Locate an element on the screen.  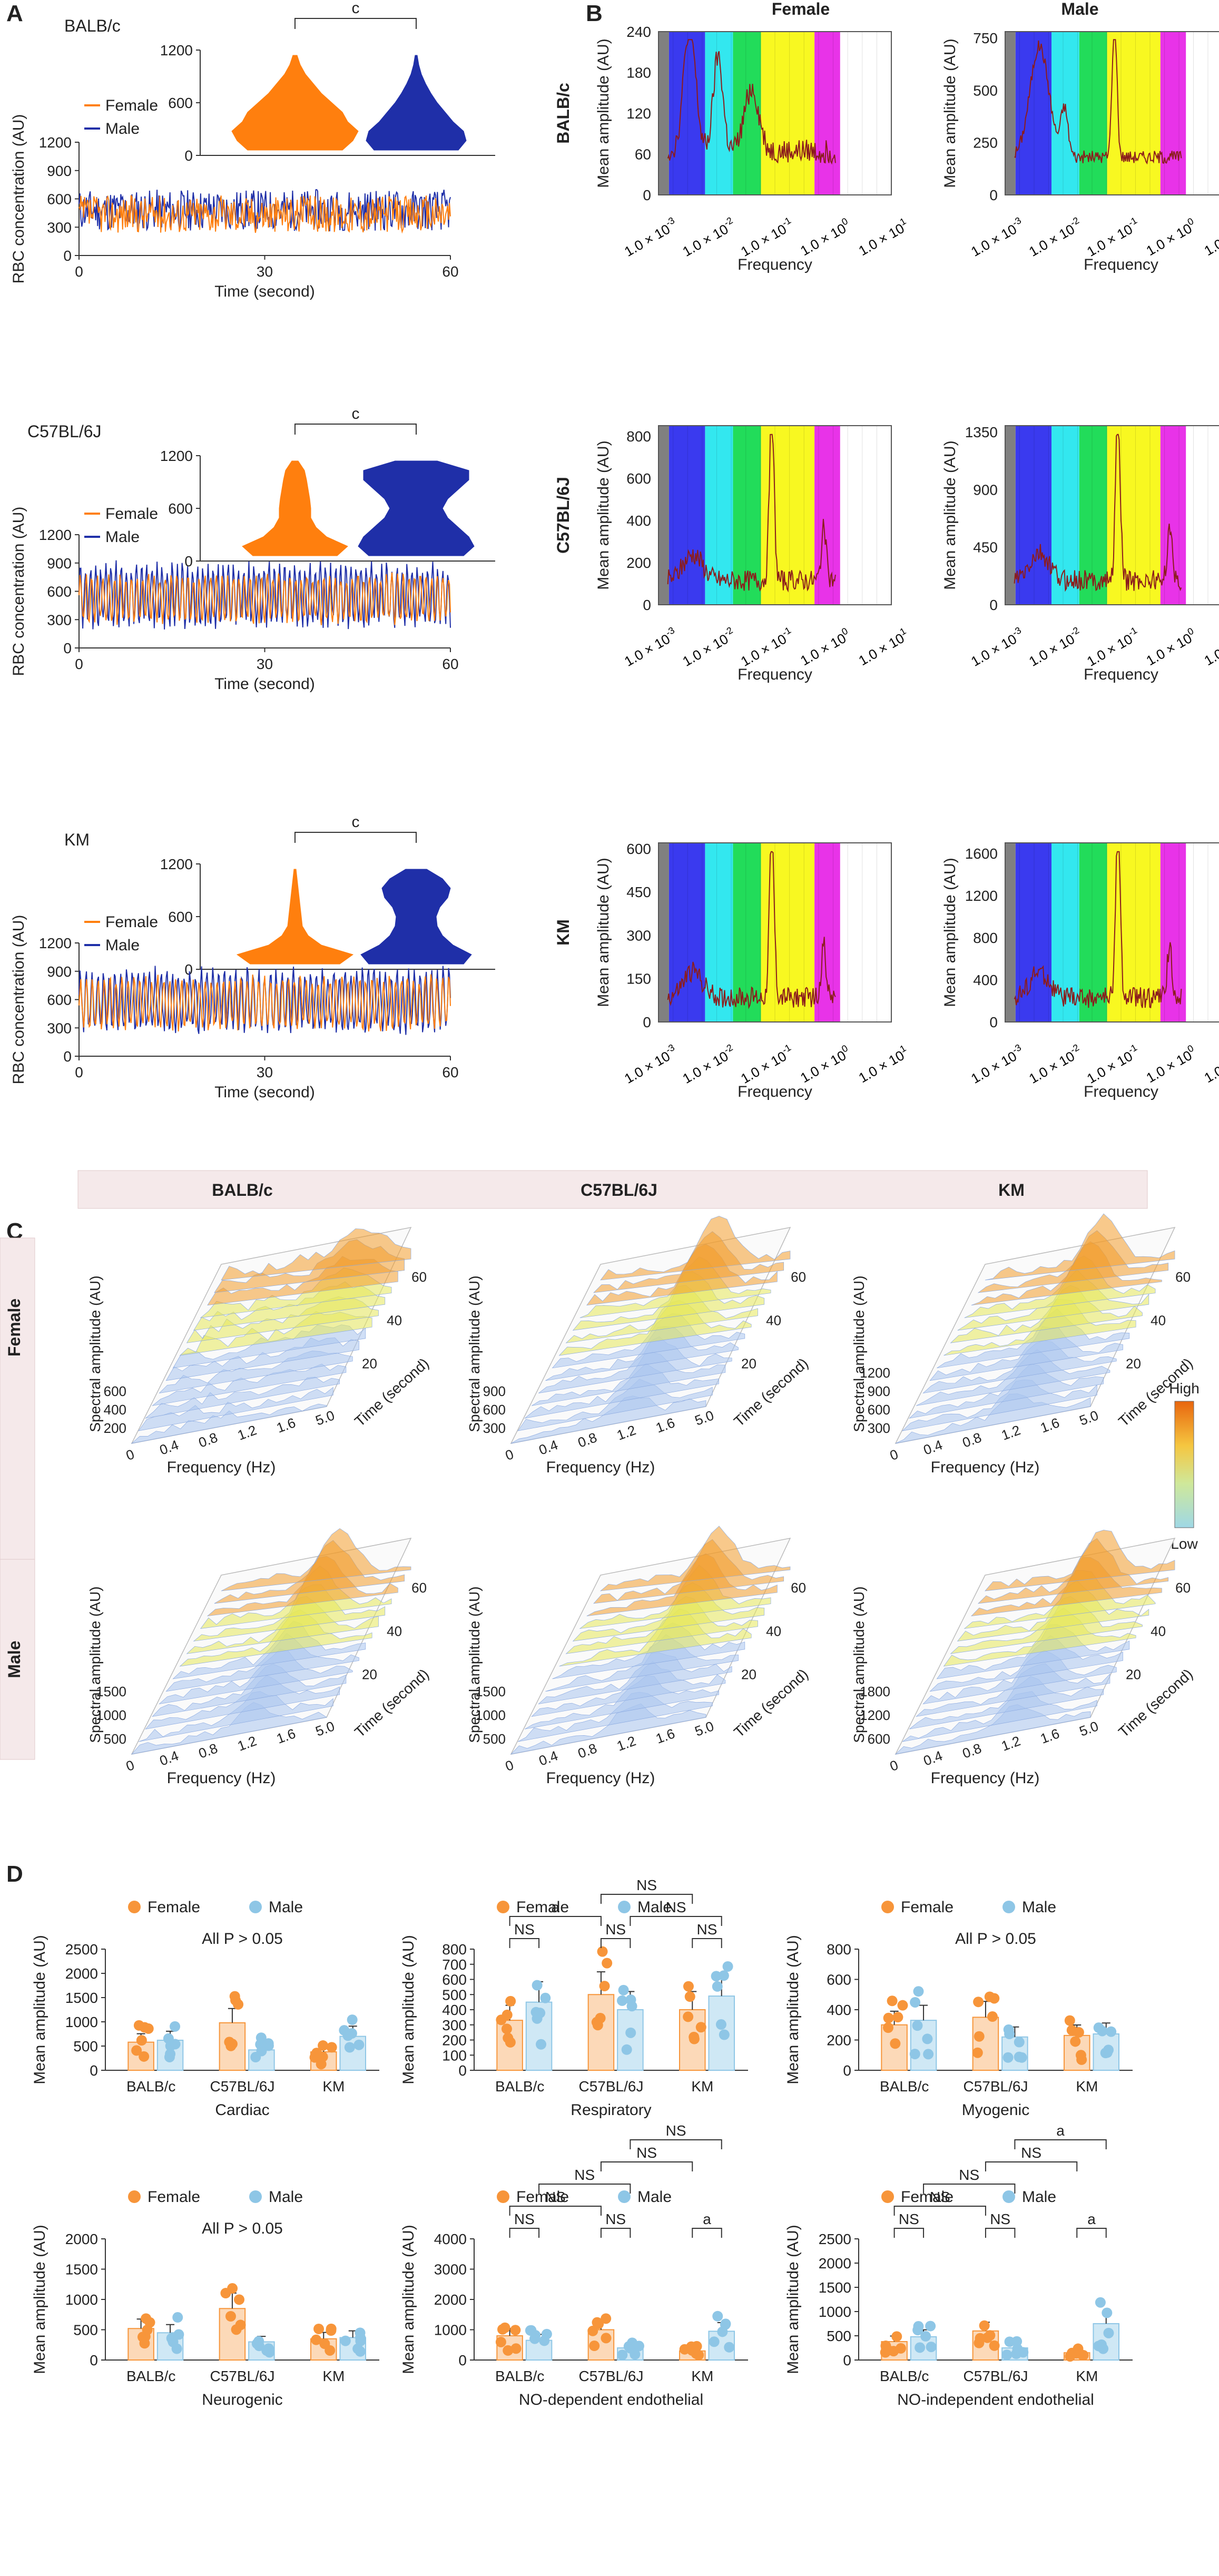
female-legend-label: Female is located at coordinates (131, 514).